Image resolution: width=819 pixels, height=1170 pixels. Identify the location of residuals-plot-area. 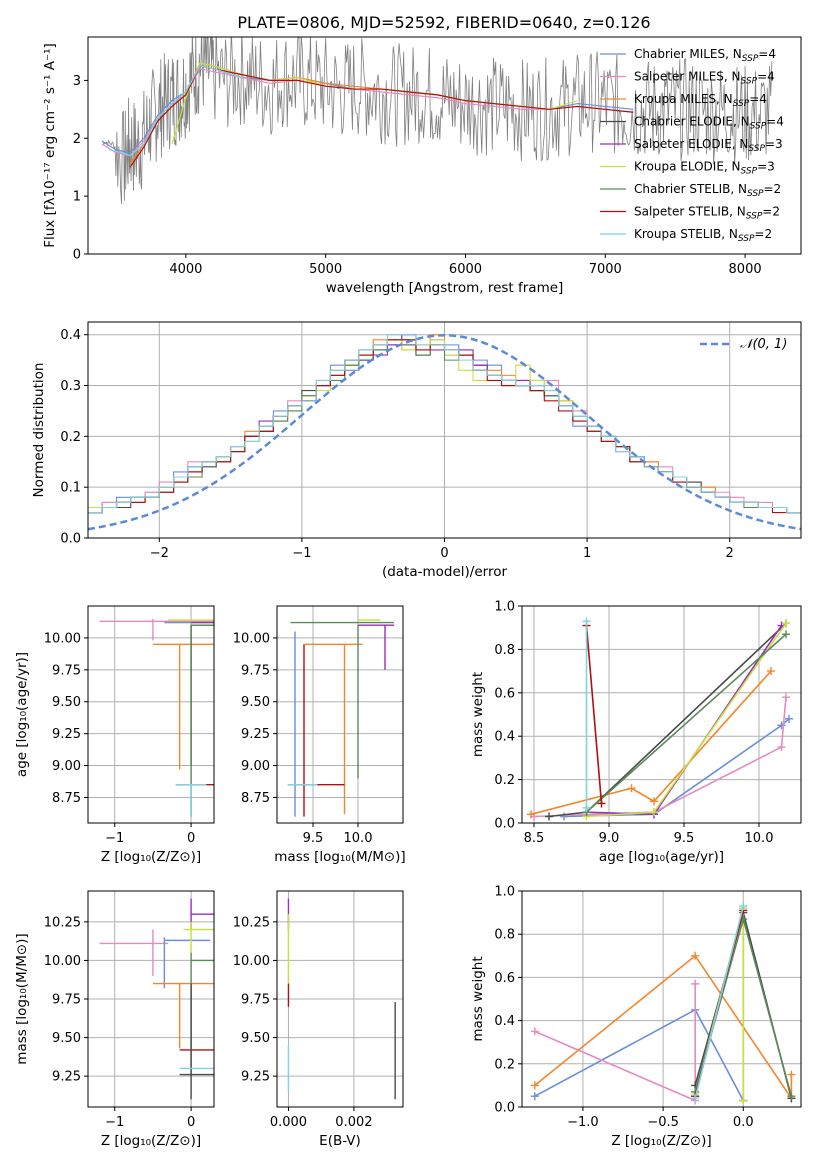
(444, 432).